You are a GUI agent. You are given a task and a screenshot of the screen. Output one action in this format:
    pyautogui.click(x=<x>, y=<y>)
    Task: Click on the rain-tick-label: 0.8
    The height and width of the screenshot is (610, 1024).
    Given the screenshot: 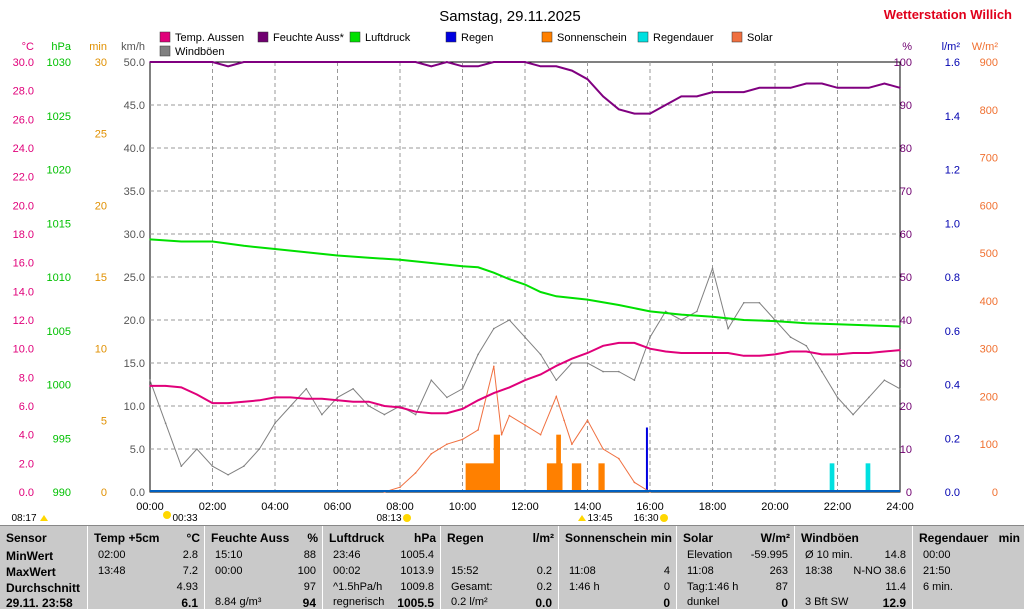 What is the action you would take?
    pyautogui.click(x=952, y=278)
    